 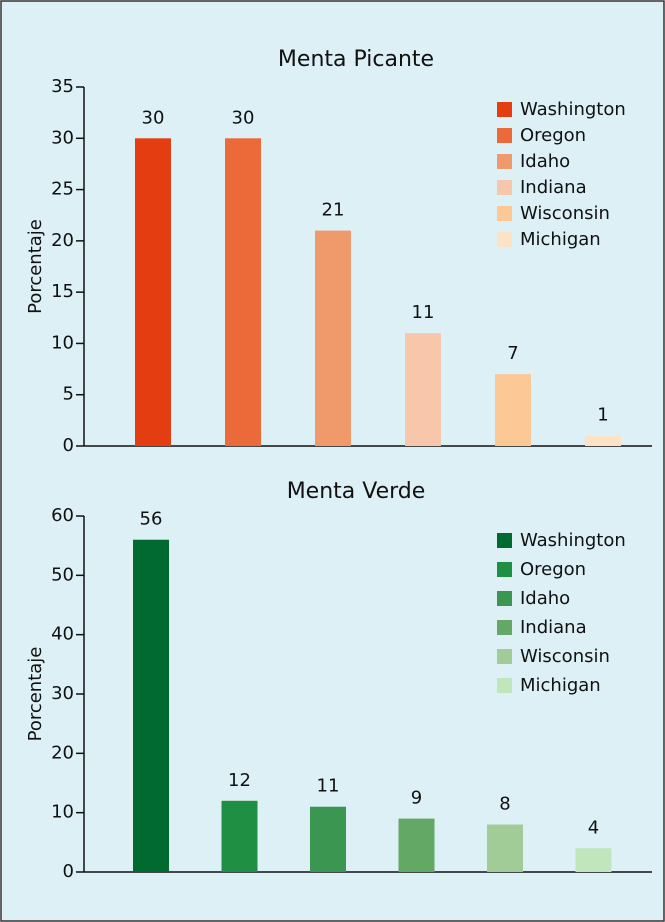 What do you see at coordinates (62, 86) in the screenshot?
I see `y-tick-label: 35` at bounding box center [62, 86].